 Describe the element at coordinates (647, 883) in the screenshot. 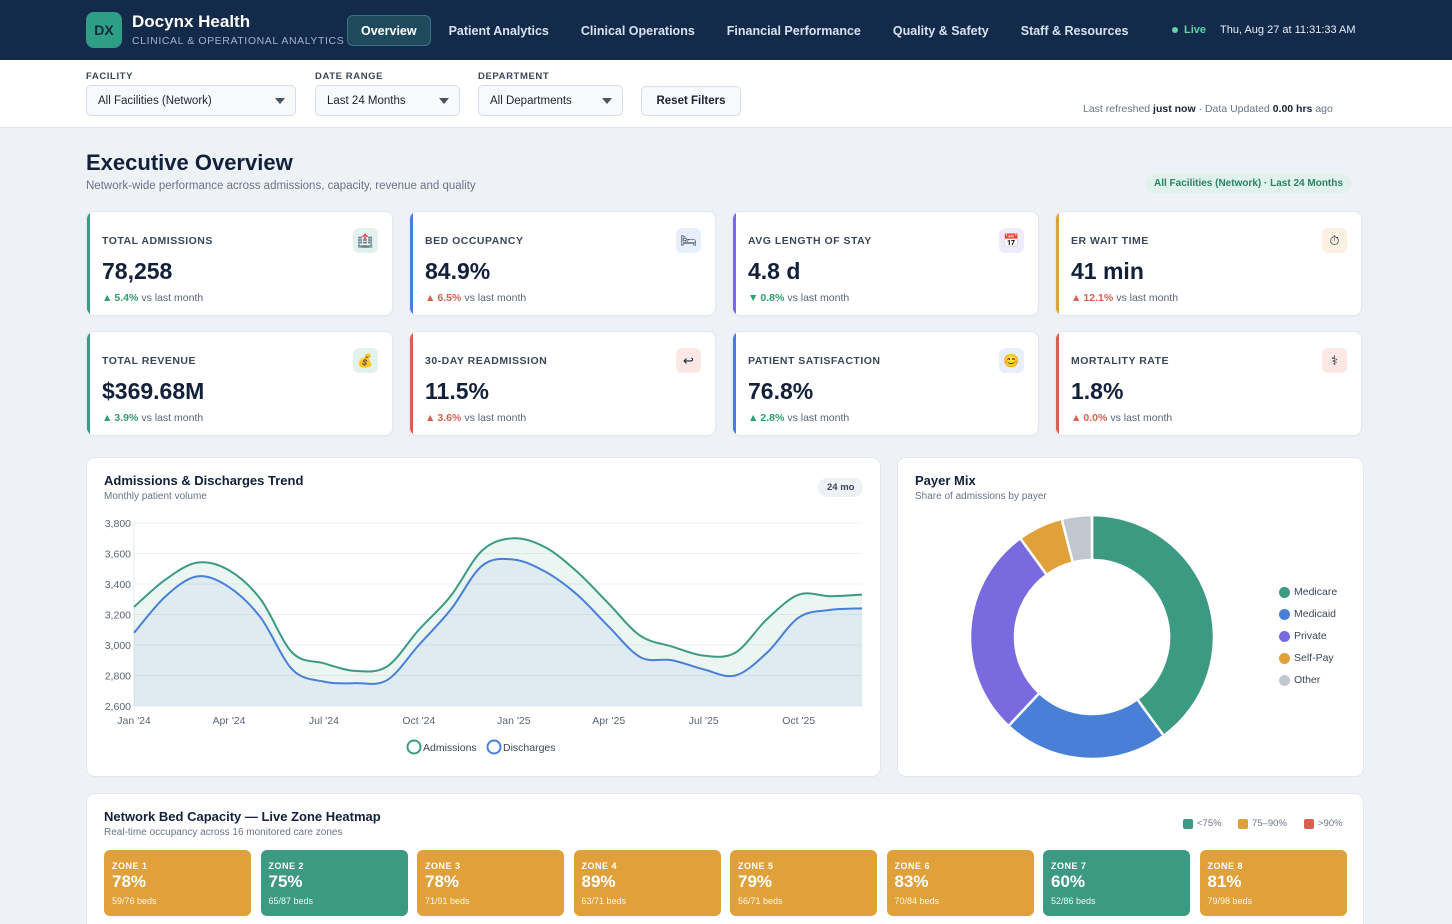

I see `zone-tile: ZONE 4 89% 63/71 beds` at that location.